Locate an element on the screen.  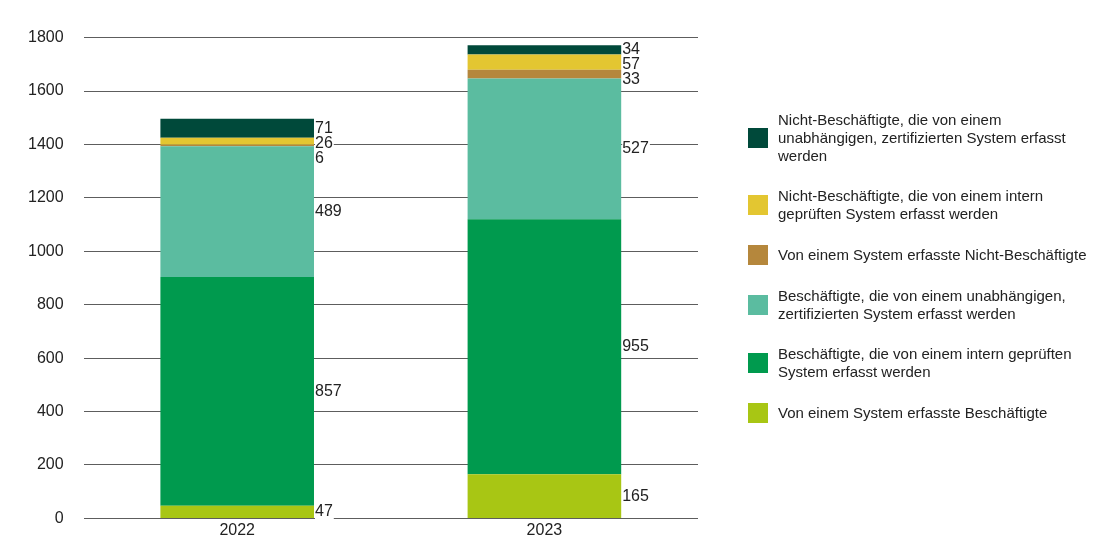
y-tick-label: 1400 is located at coordinates (46, 143).